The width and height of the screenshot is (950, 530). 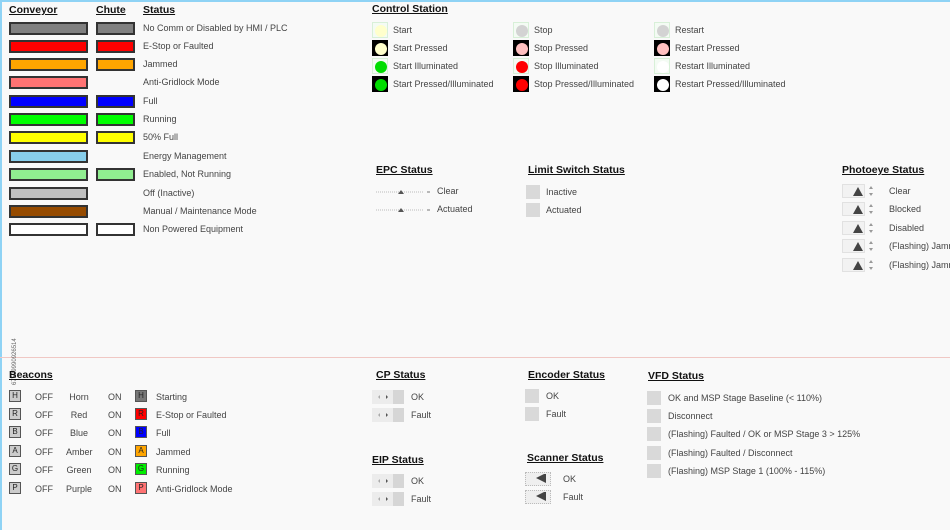 I want to click on vfd-label: (Flashing) Faulted / Disconnect, so click(x=730, y=453).